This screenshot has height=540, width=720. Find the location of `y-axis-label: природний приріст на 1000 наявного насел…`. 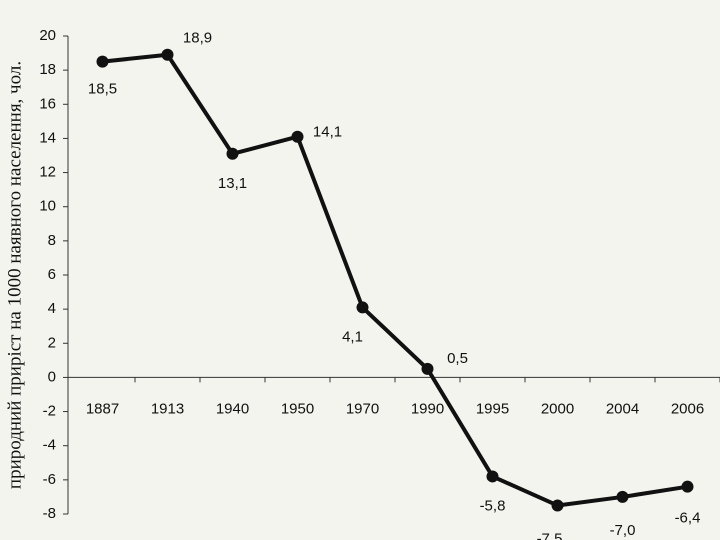

y-axis-label: природний приріст на 1000 наявного насел… is located at coordinates (14, 275).